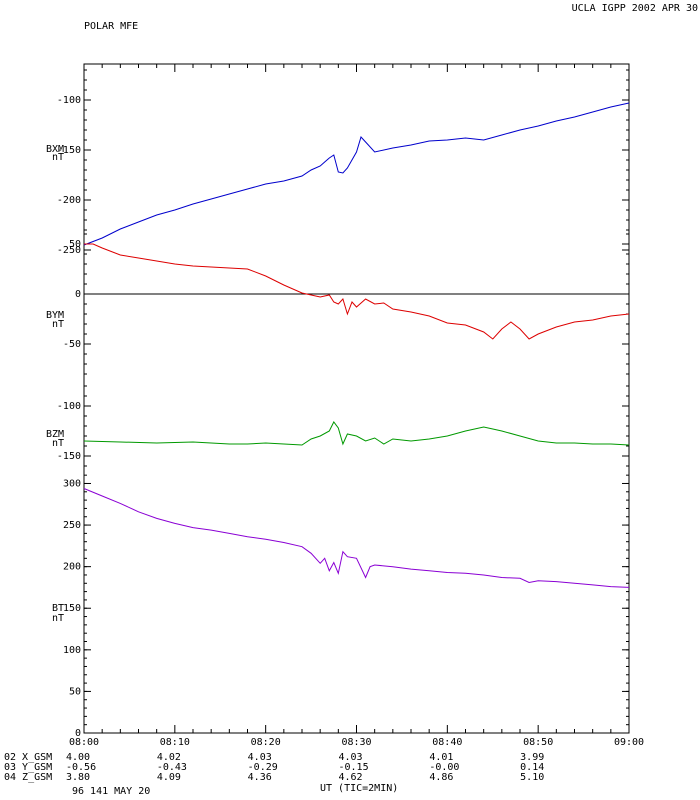  What do you see at coordinates (441, 757) in the screenshot?
I see `ephemeris-value: 4.01` at bounding box center [441, 757].